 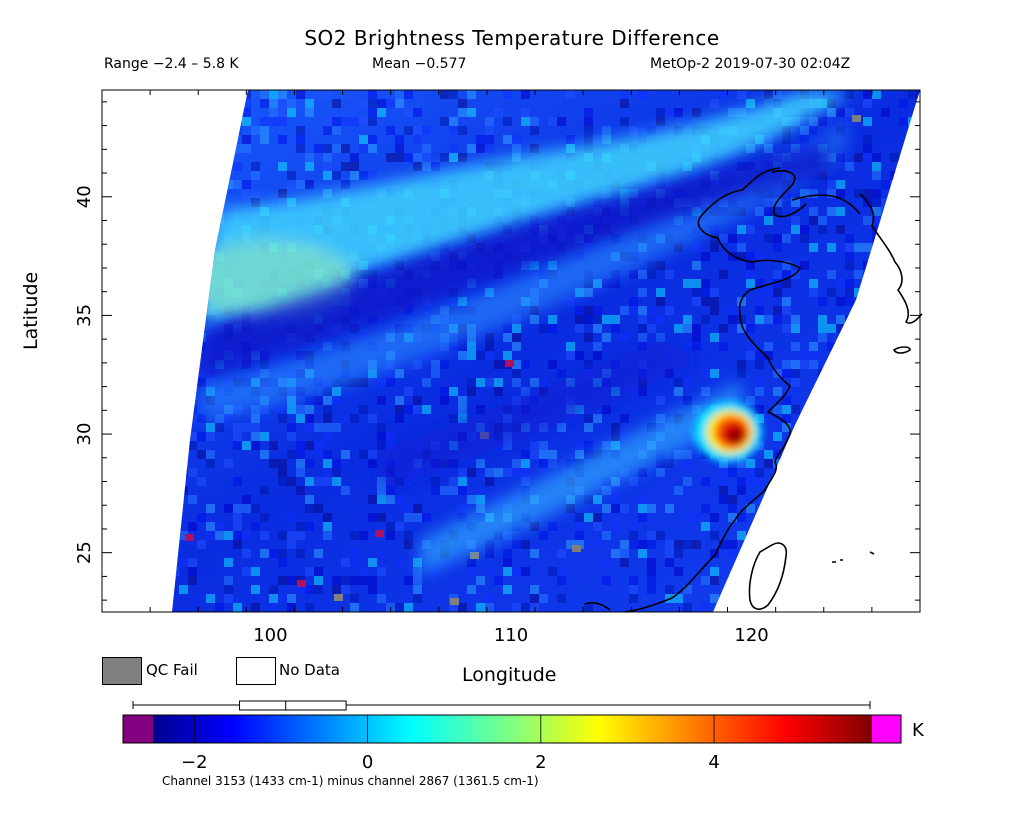 I want to click on colorbar-under-swatch, so click(x=138, y=729).